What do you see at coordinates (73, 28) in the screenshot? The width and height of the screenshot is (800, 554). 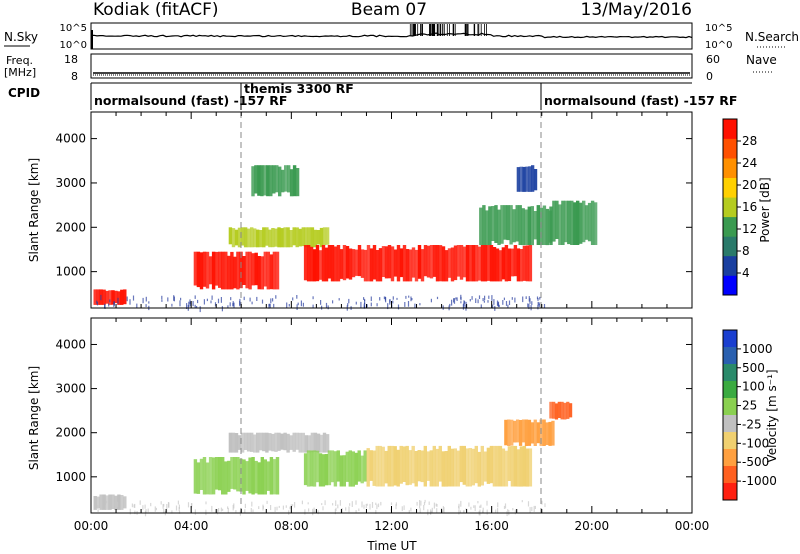 I see `noise-left-tick-top: 10^5` at bounding box center [73, 28].